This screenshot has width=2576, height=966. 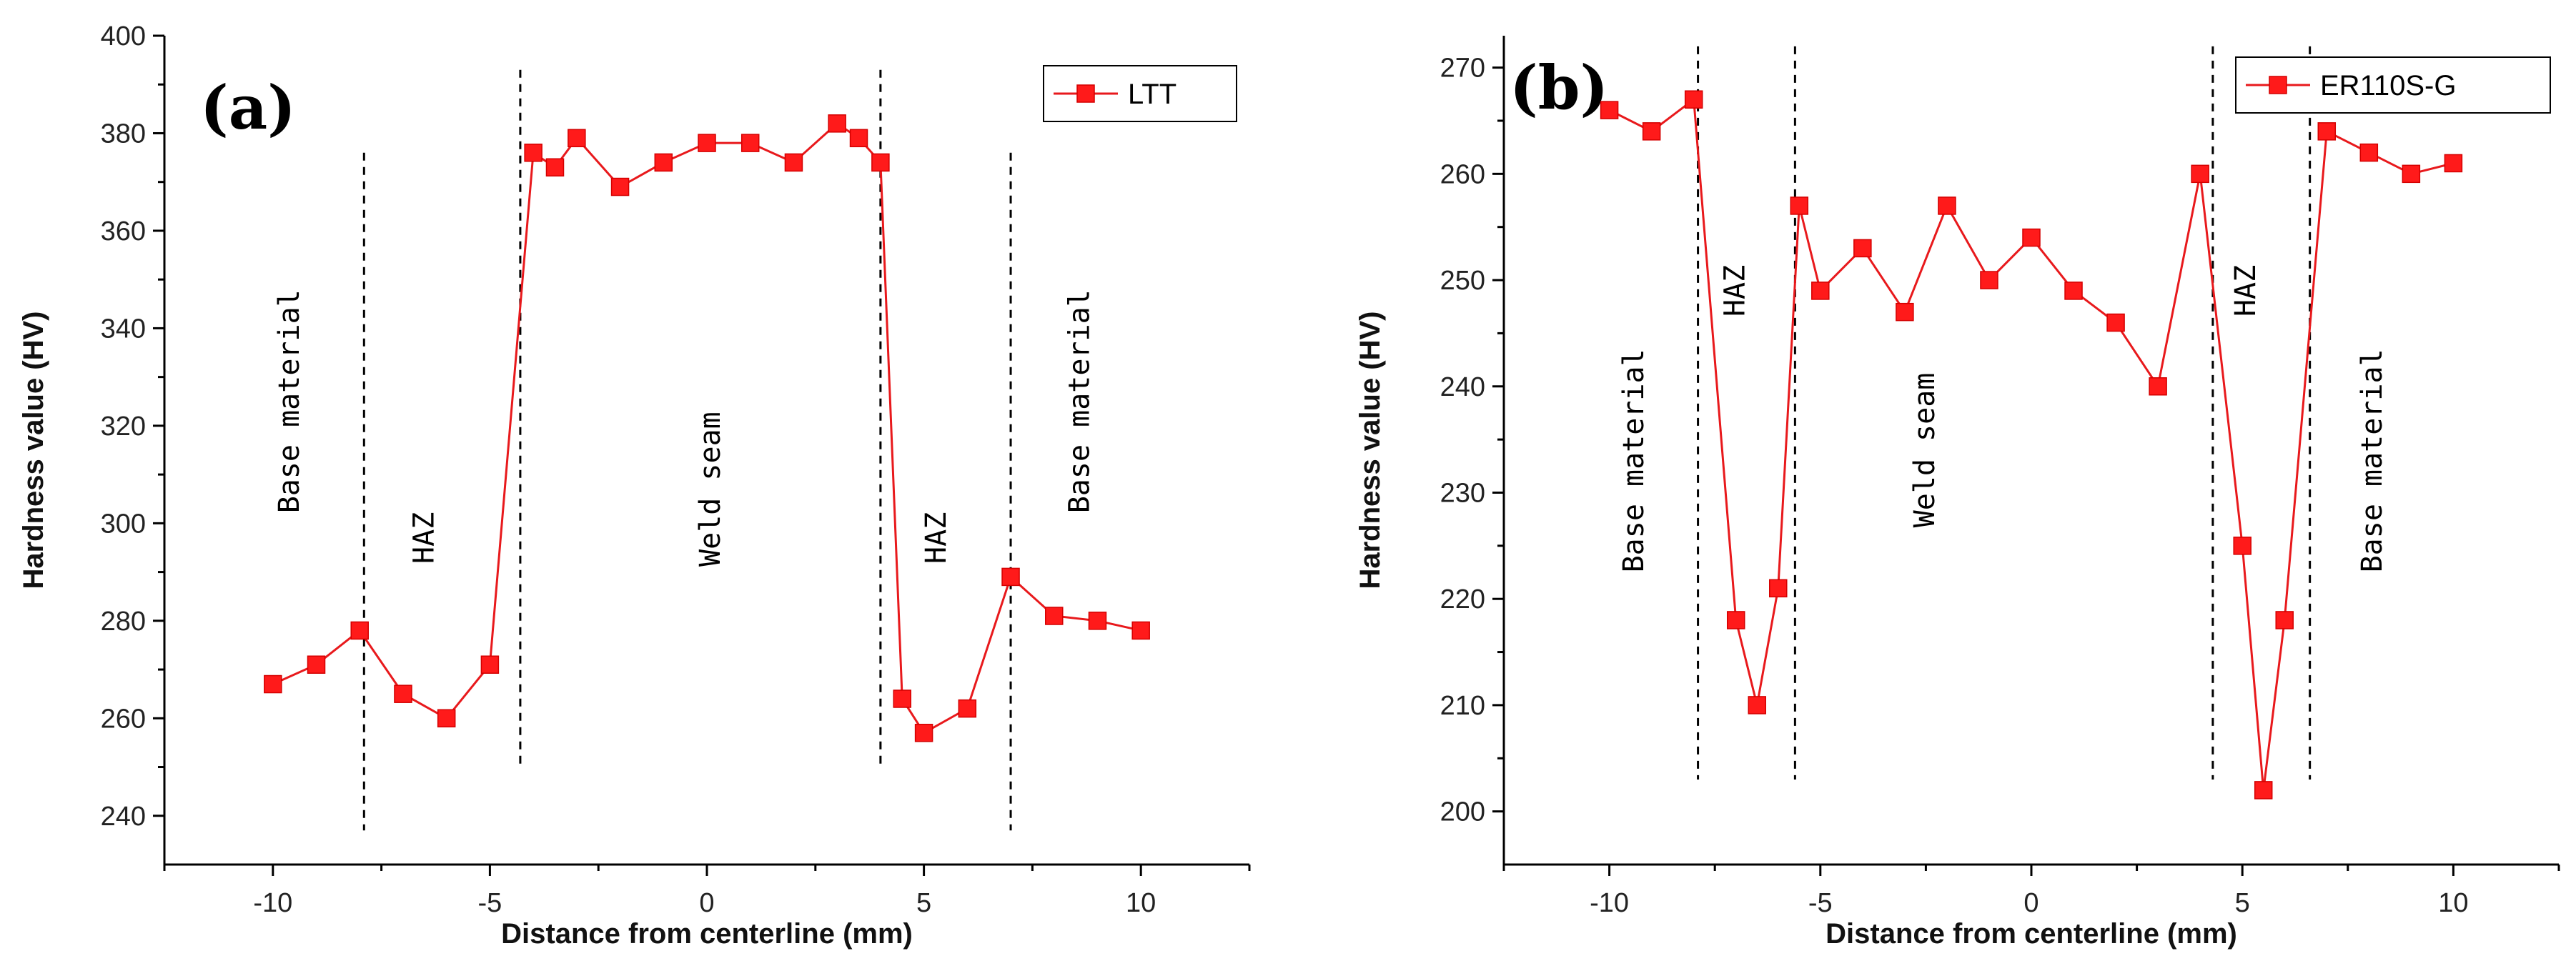 I want to click on legend-label: LTT, so click(x=1152, y=94).